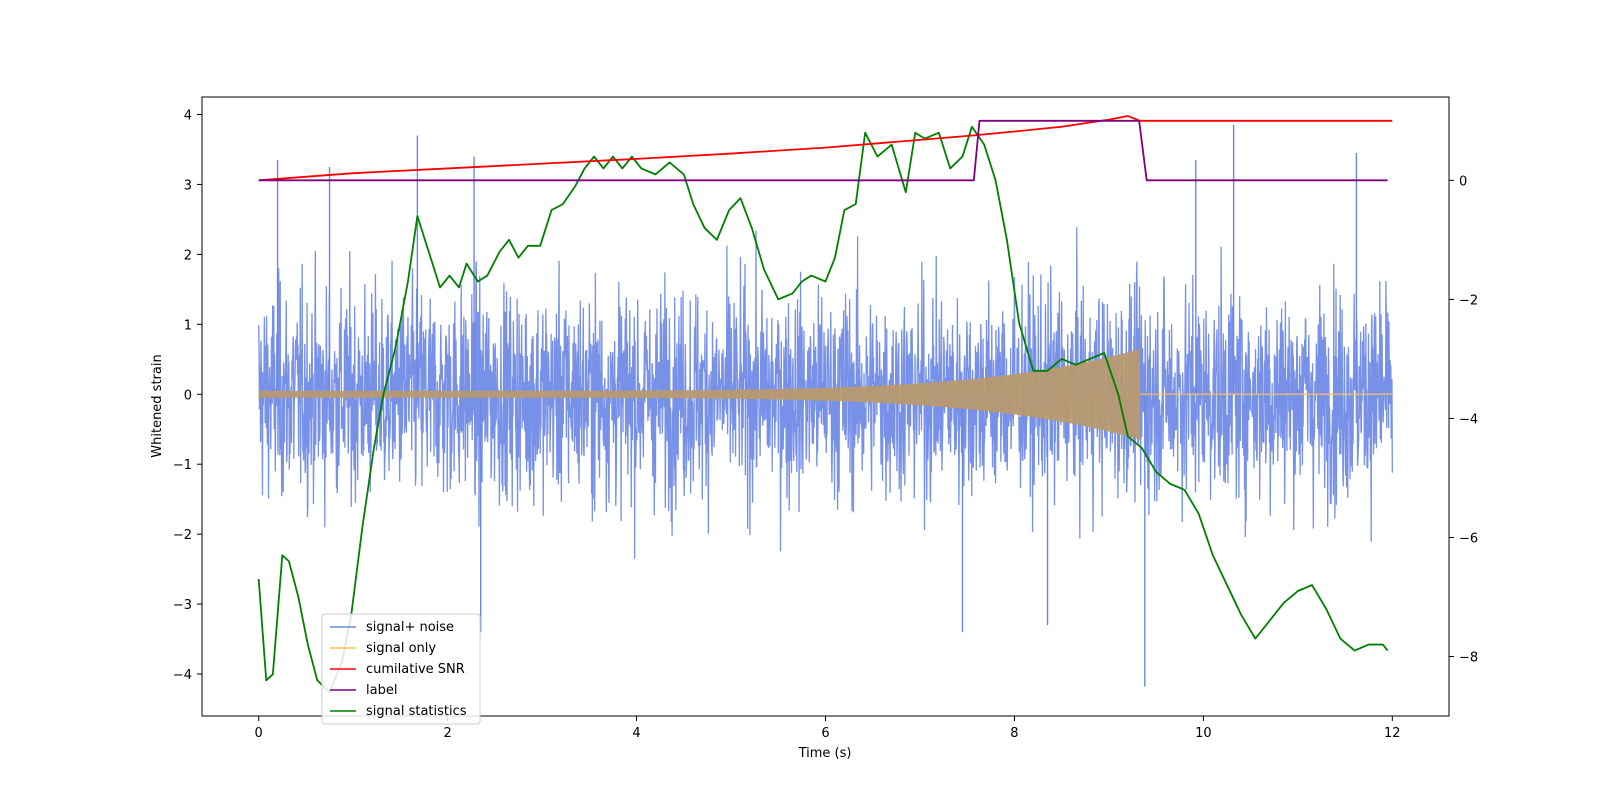 This screenshot has height=800, width=1600. I want to click on legend-item: signal only, so click(383, 648).